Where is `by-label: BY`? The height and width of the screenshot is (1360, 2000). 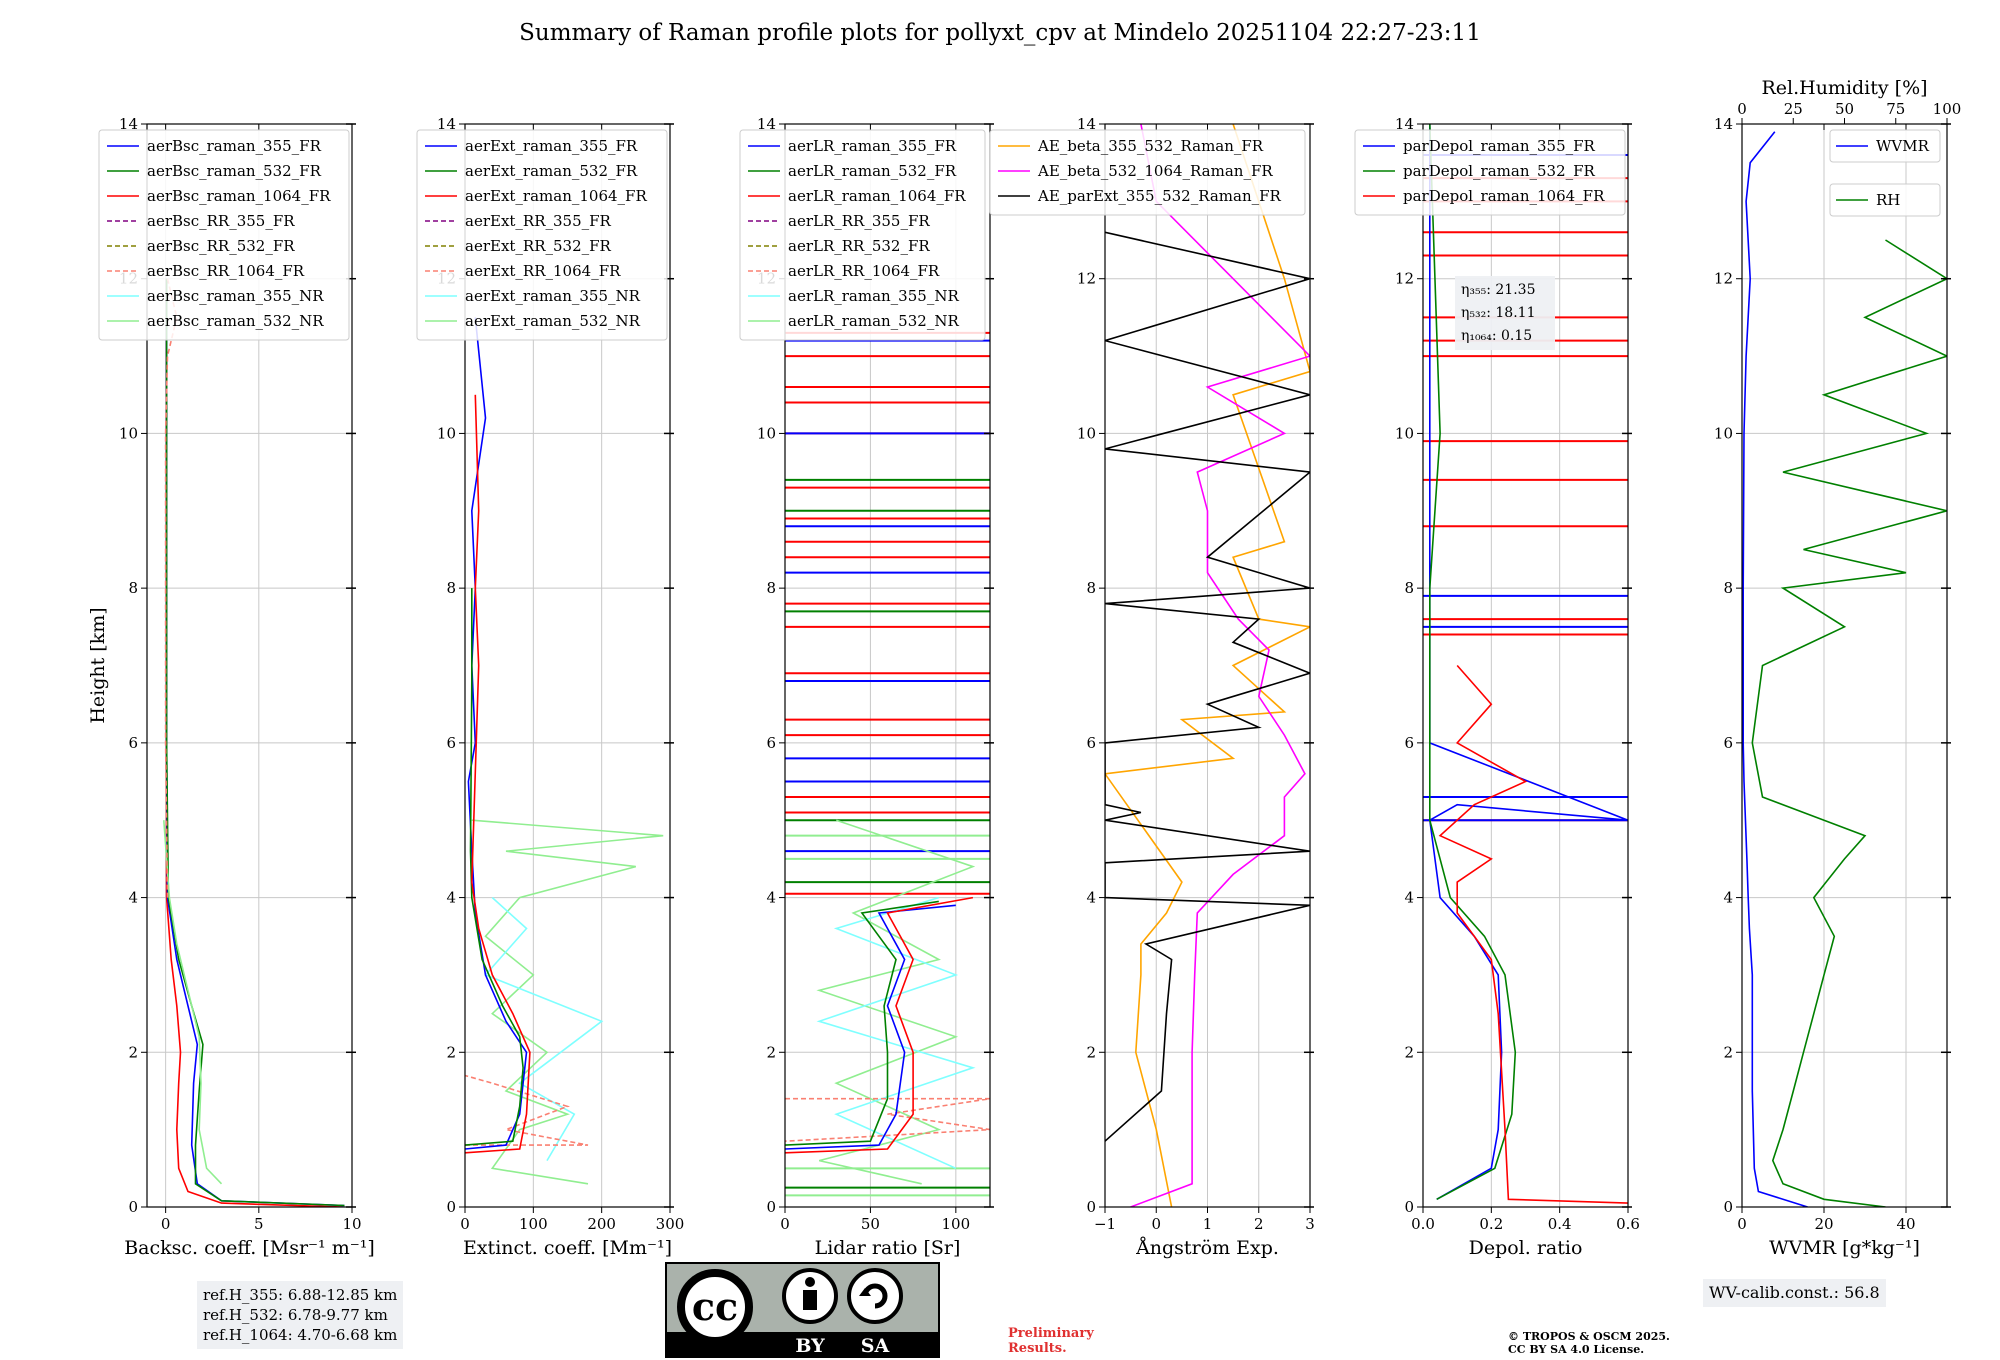
by-label: BY is located at coordinates (810, 1346).